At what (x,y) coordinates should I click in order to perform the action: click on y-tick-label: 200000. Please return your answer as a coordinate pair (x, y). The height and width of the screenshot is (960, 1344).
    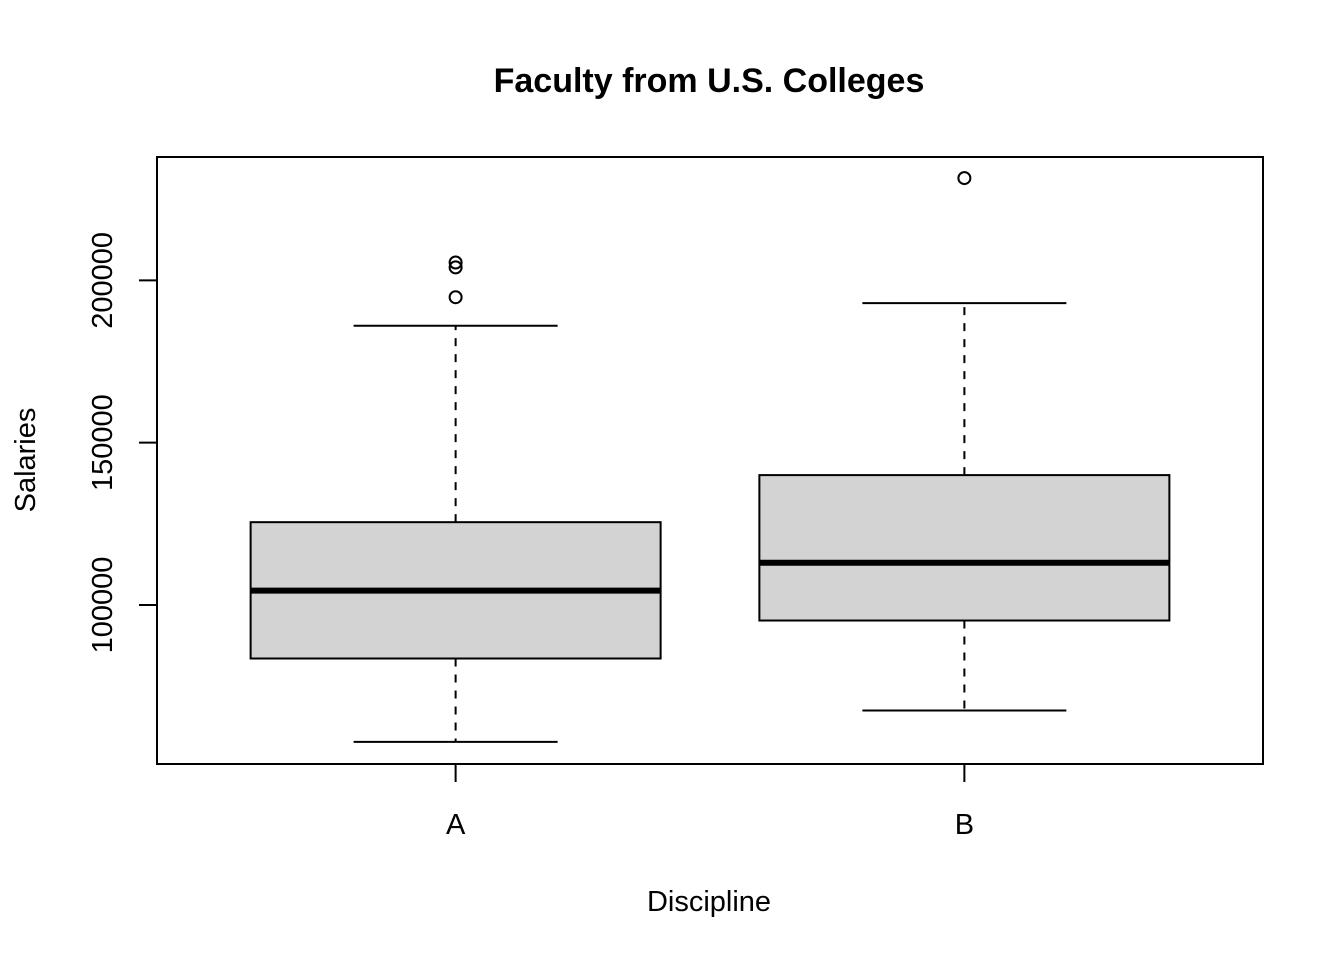
    Looking at the image, I should click on (103, 280).